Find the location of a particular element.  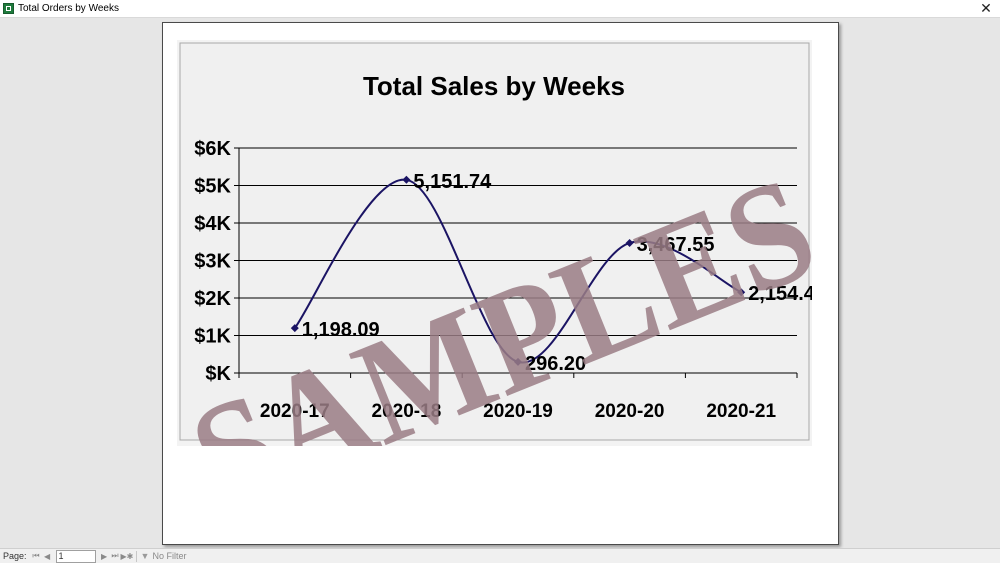

page-label: Page: is located at coordinates (15, 556).